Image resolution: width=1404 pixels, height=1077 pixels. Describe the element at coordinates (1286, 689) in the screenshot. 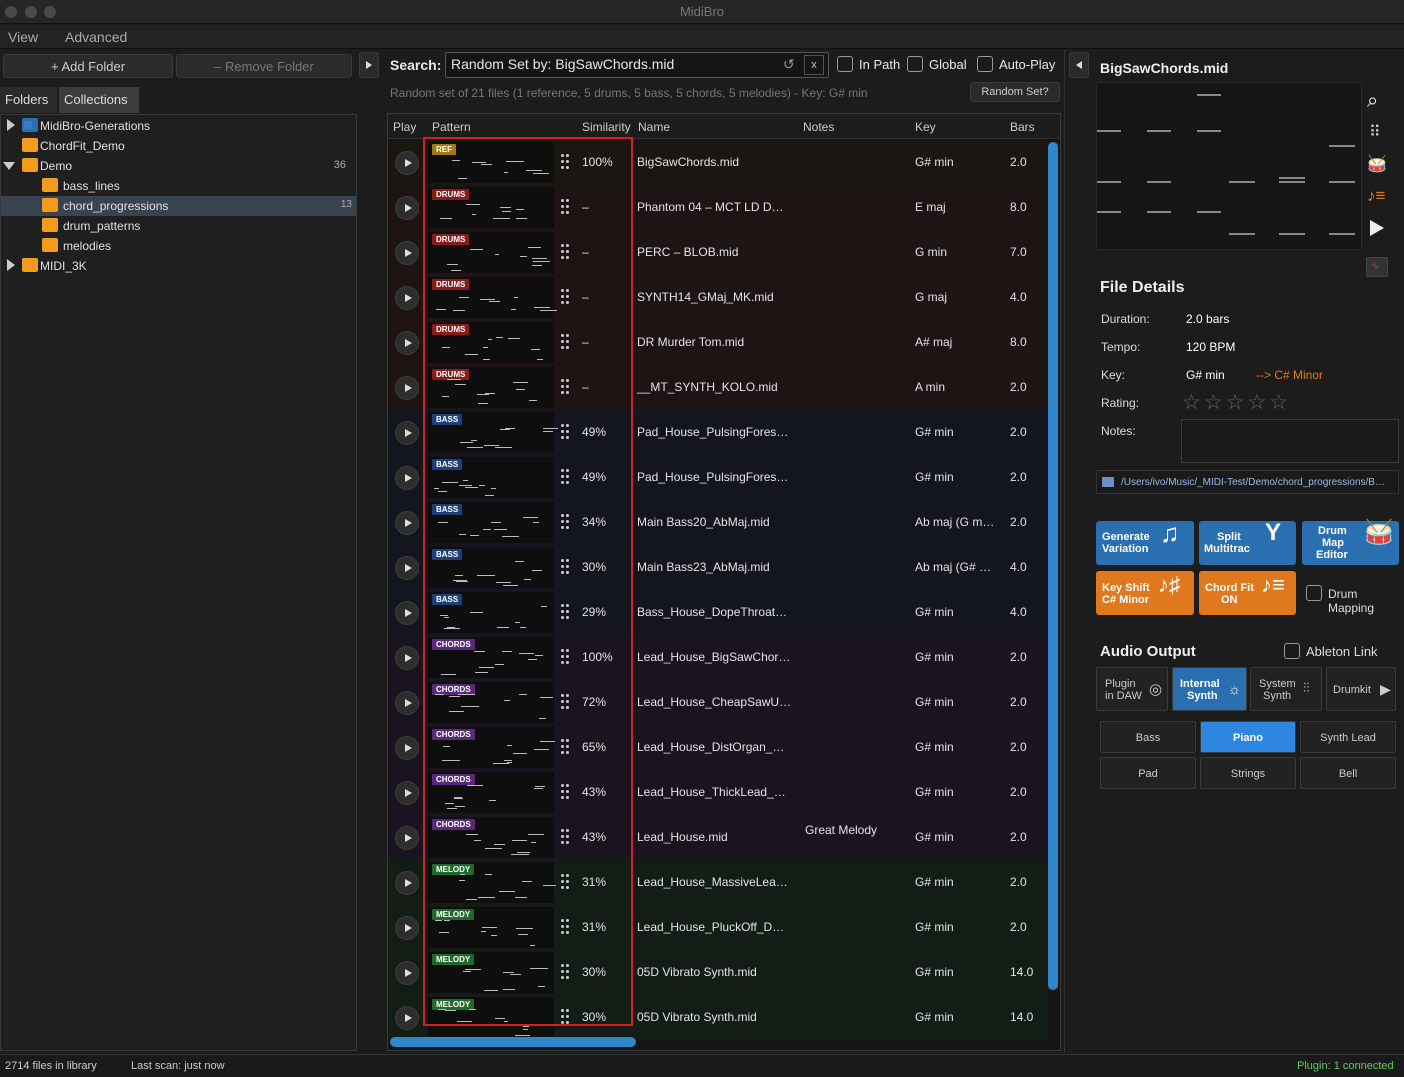

I see `output-system-synth: System Synth ⫶⫶` at that location.